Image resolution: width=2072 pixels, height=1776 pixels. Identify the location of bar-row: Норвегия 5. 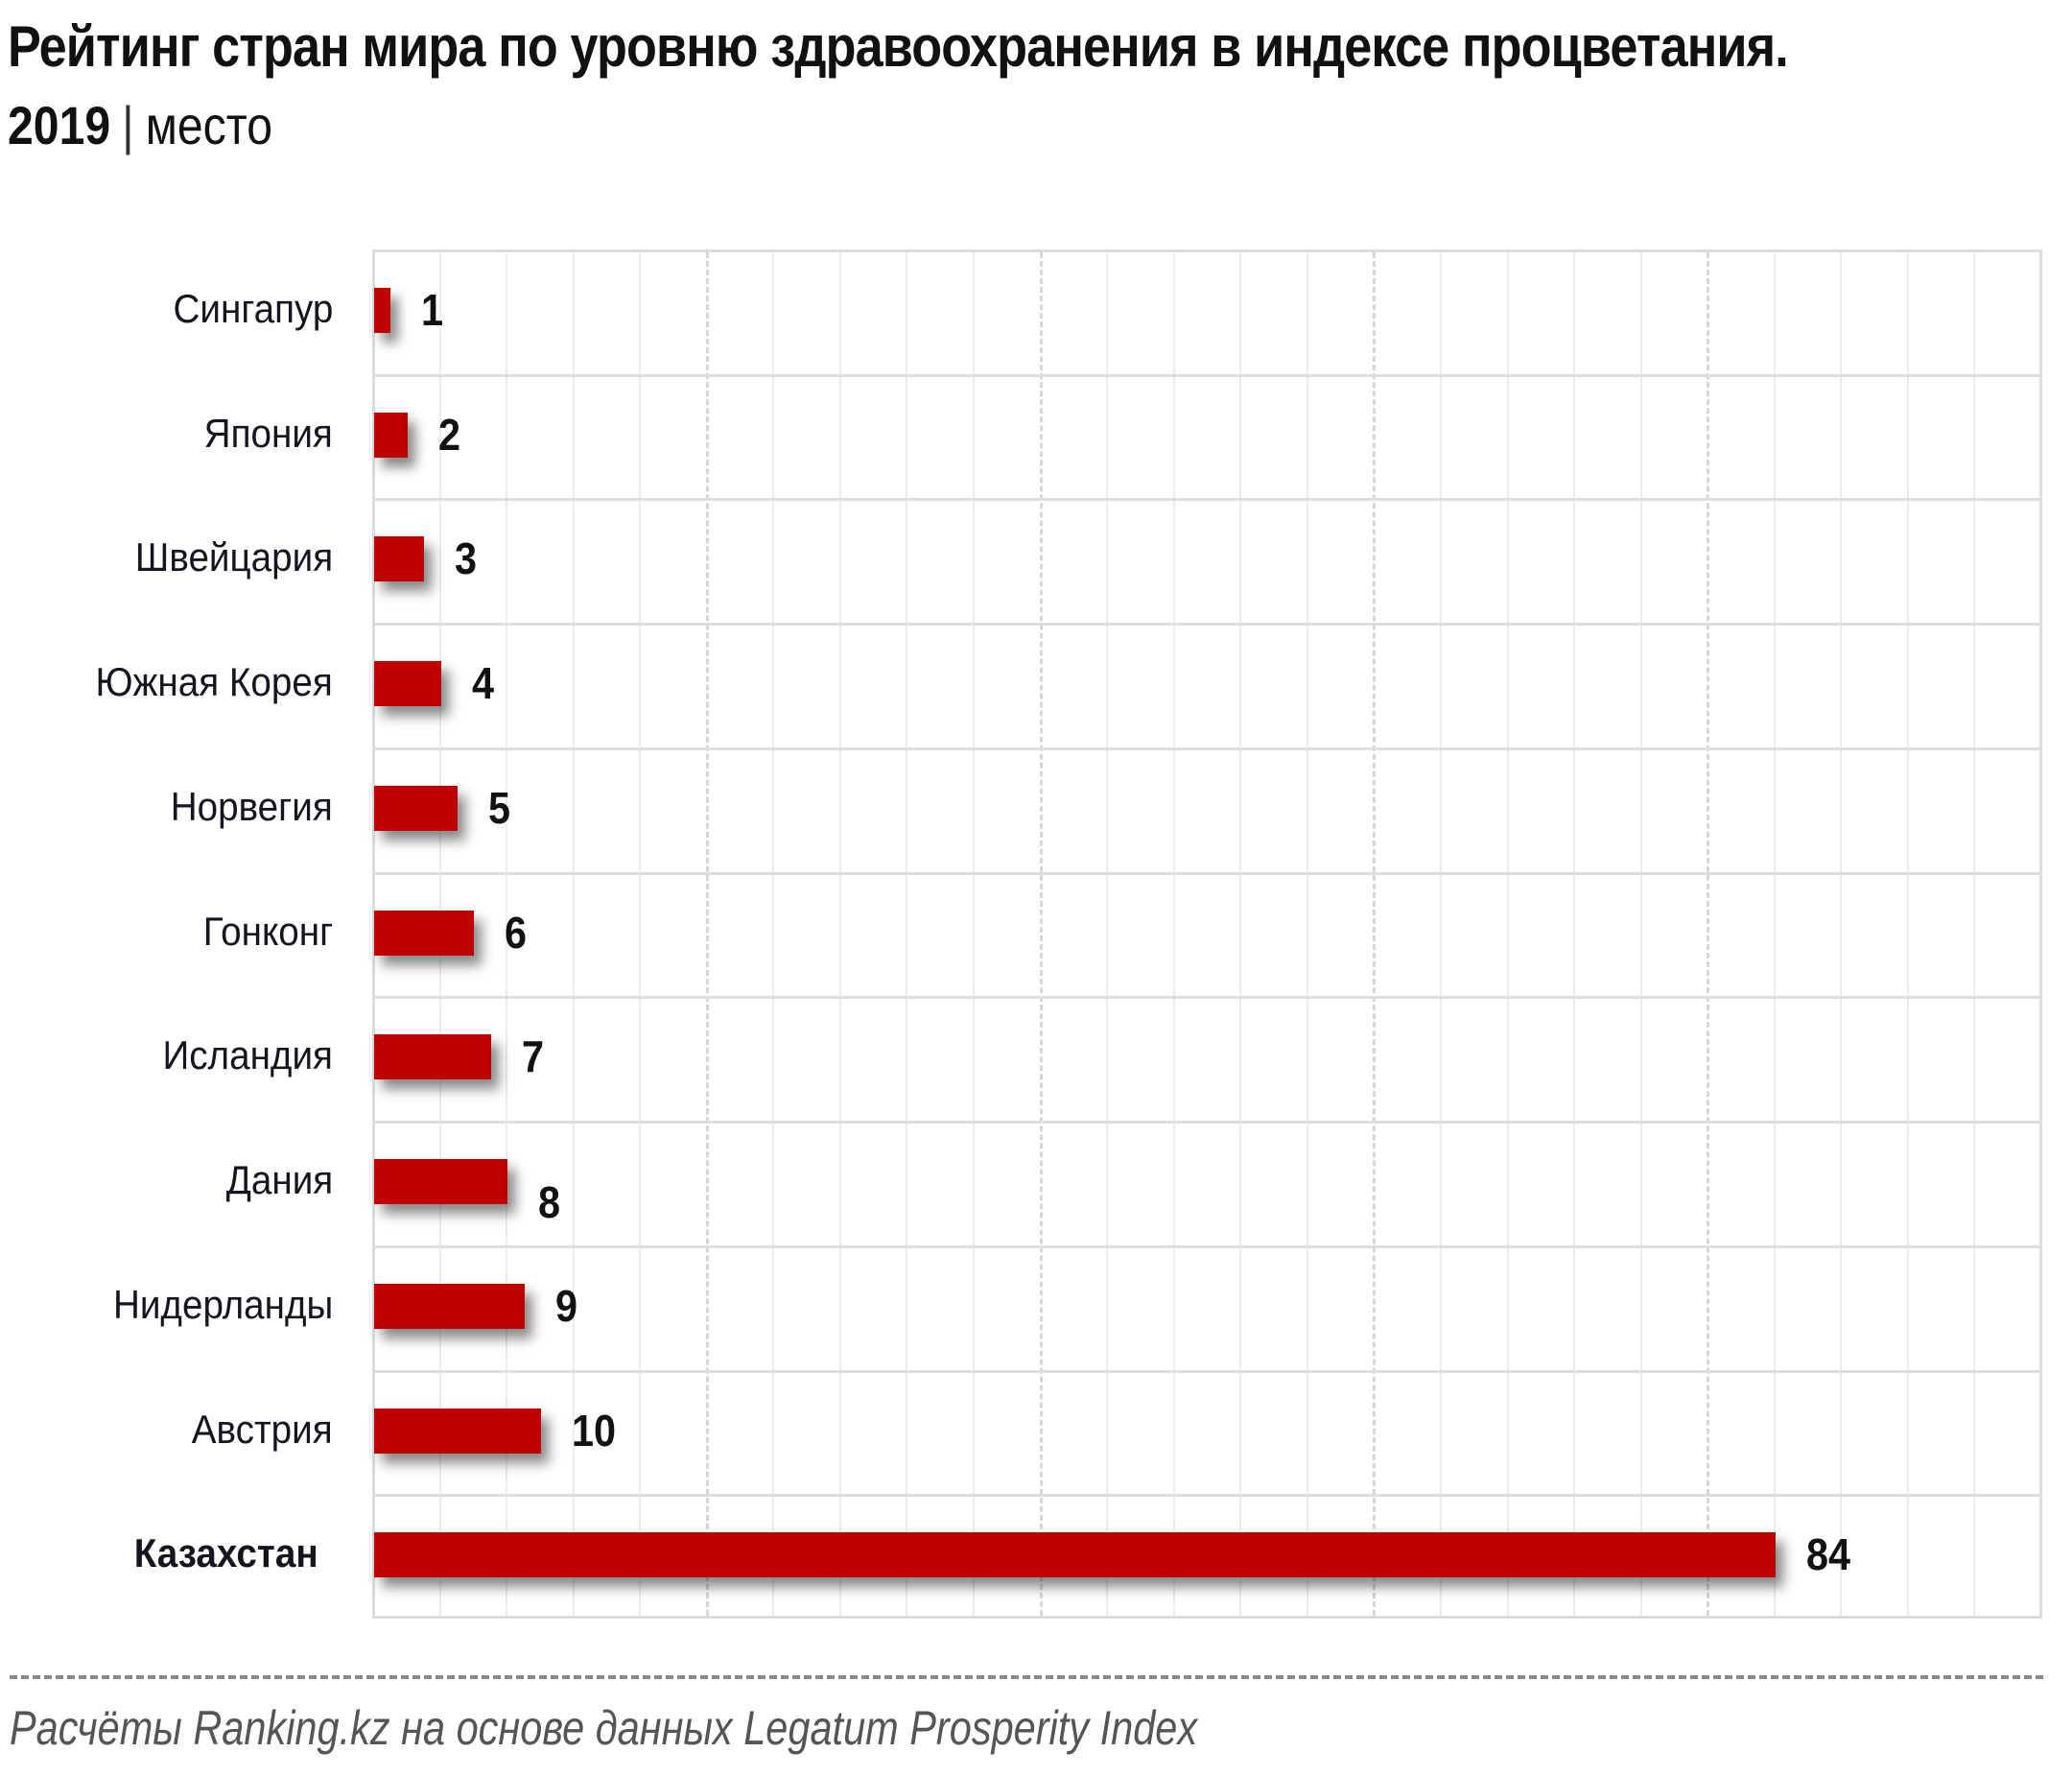
(1036, 809).